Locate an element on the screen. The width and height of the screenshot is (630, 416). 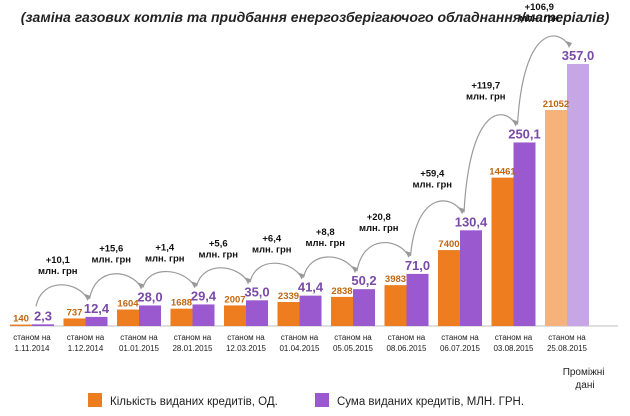
delta-value: +5,6 is located at coordinates (218, 243).